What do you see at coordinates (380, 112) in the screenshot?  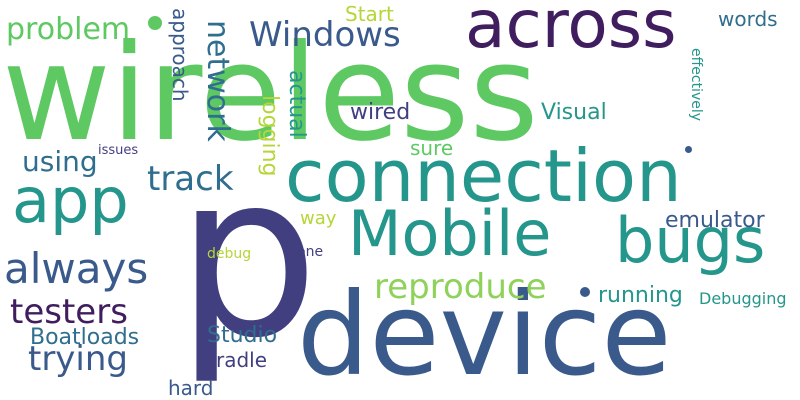 I see `word-wired: wired` at bounding box center [380, 112].